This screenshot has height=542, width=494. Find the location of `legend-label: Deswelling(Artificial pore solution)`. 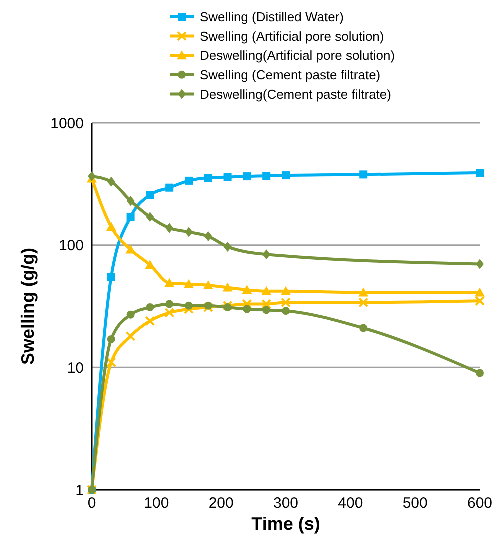

legend-label: Deswelling(Artificial pore solution) is located at coordinates (298, 56).